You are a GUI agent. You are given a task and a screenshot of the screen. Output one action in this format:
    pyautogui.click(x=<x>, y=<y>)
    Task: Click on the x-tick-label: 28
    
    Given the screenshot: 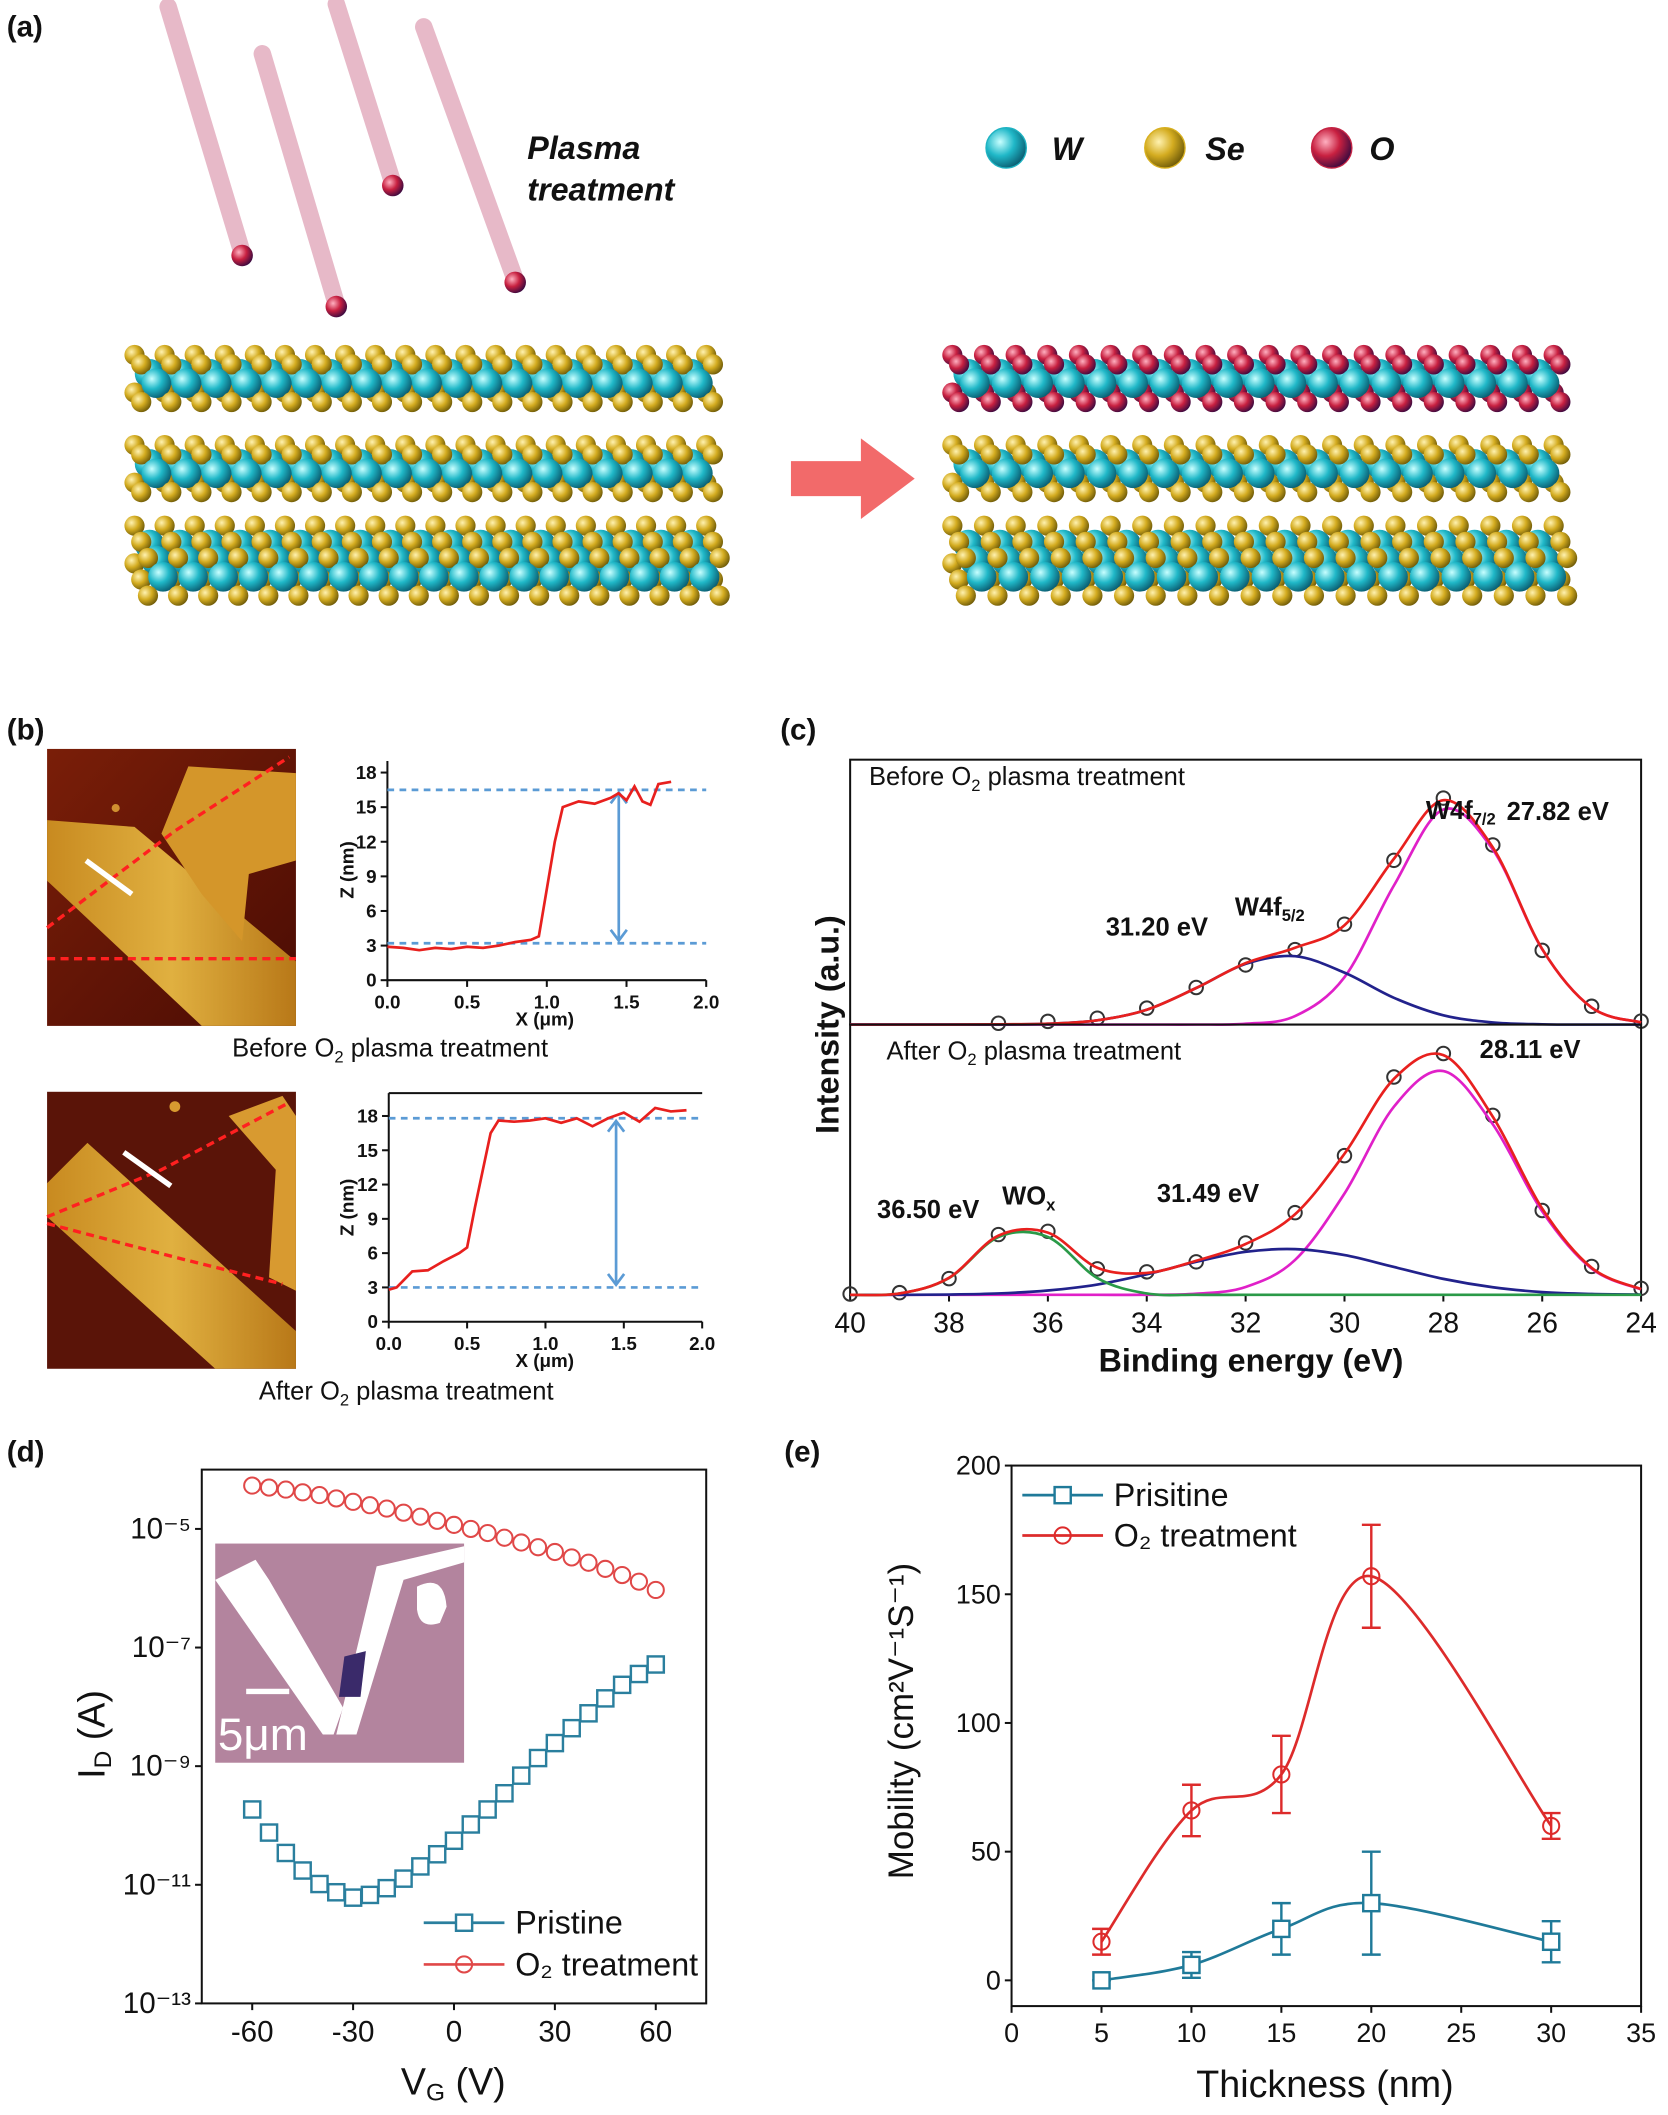 What is the action you would take?
    pyautogui.click(x=1443, y=1323)
    